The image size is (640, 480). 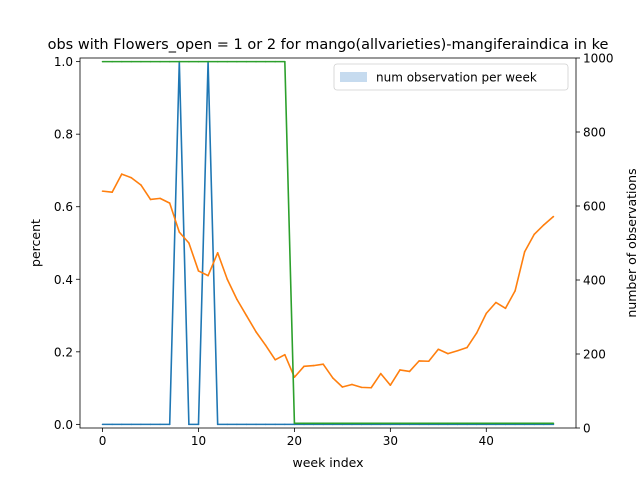 I want to click on y-tick-label: 0.8, so click(x=63, y=135).